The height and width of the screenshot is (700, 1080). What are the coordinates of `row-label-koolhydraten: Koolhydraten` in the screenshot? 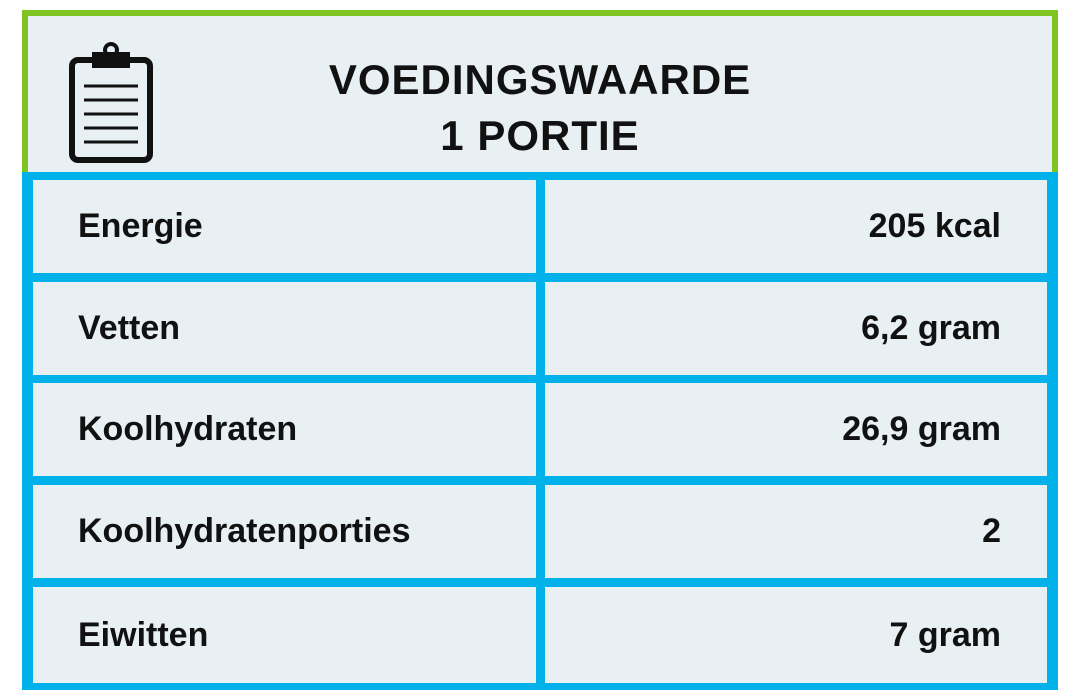 It's located at (284, 429).